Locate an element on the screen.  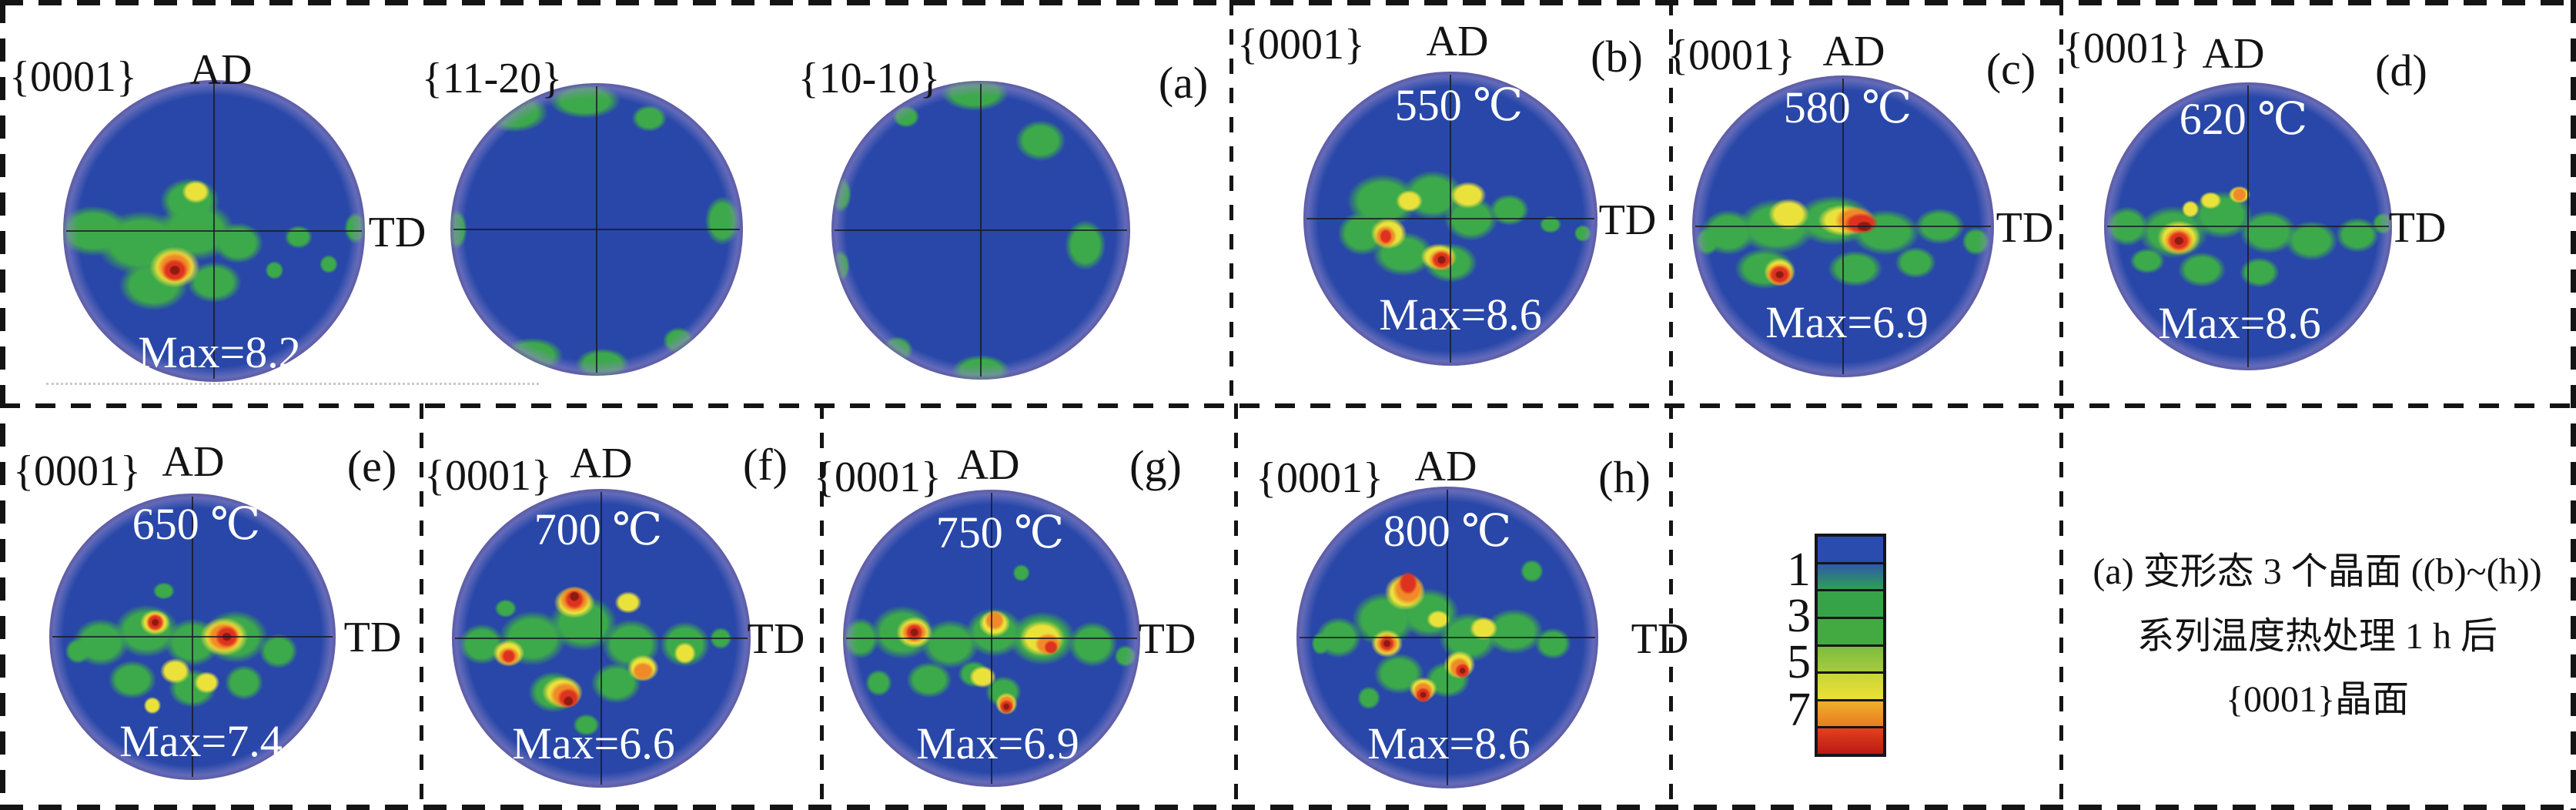
plane-label-a3: {10-10} is located at coordinates (870, 78).